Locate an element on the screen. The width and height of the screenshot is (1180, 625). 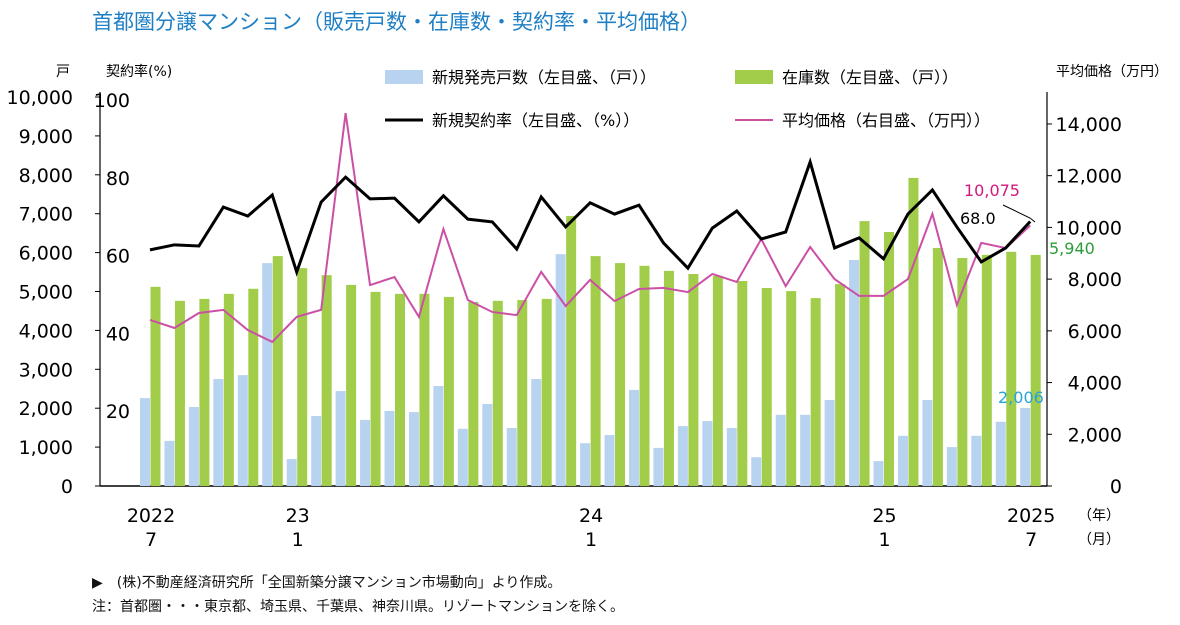
left-tick-label: 0 is located at coordinates (67, 487).